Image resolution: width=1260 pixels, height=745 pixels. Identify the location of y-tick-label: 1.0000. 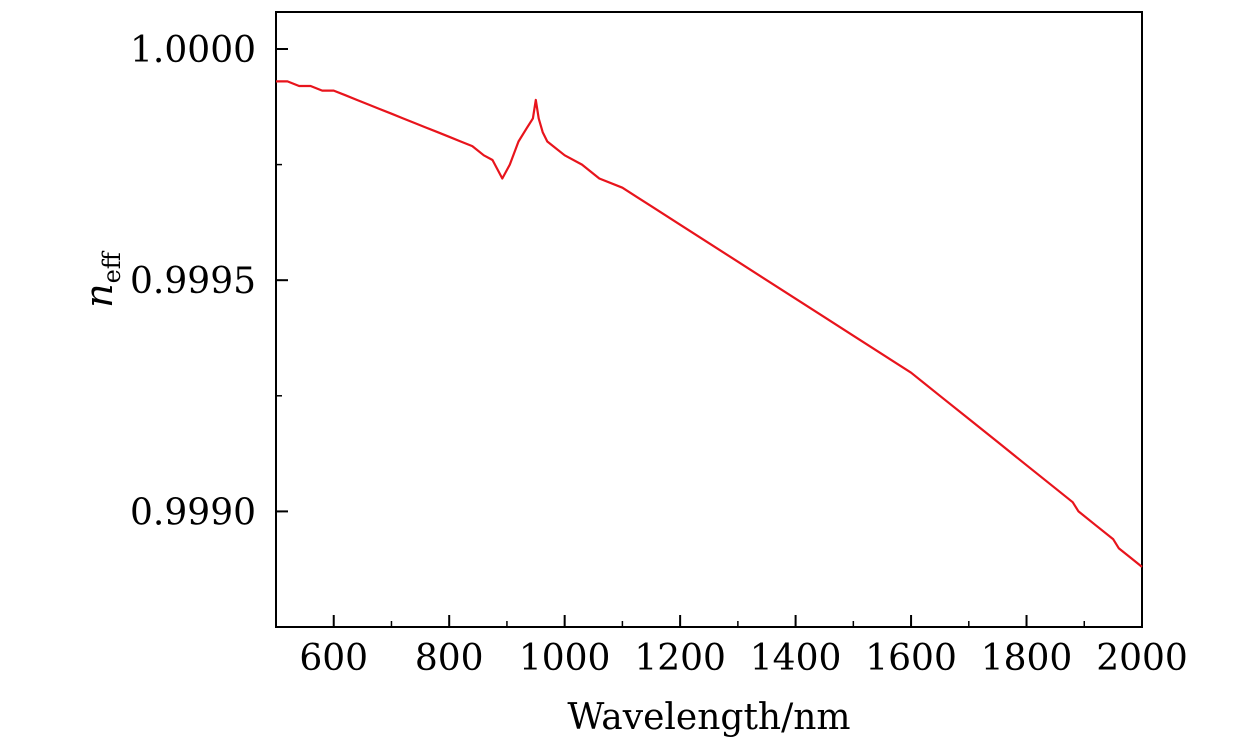
(193, 50).